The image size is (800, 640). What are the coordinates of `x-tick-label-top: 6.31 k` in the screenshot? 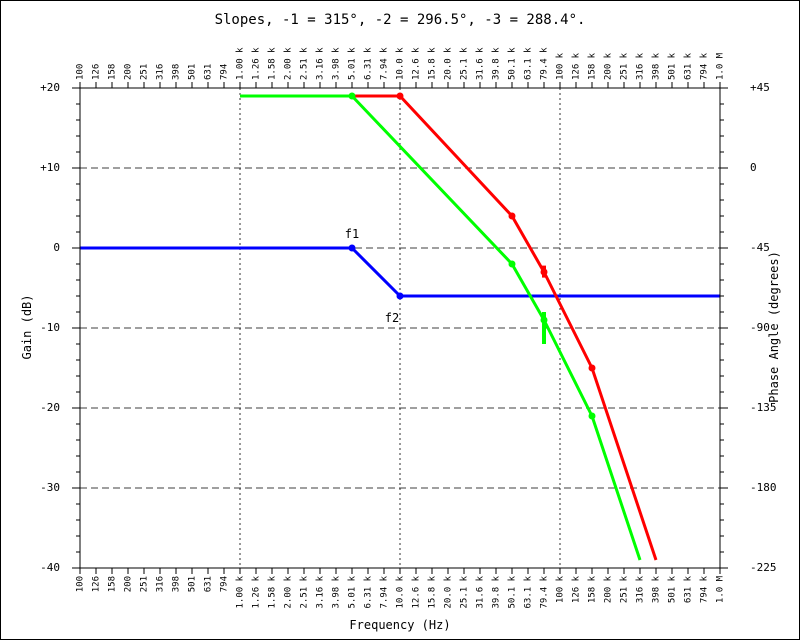 It's located at (369, 63).